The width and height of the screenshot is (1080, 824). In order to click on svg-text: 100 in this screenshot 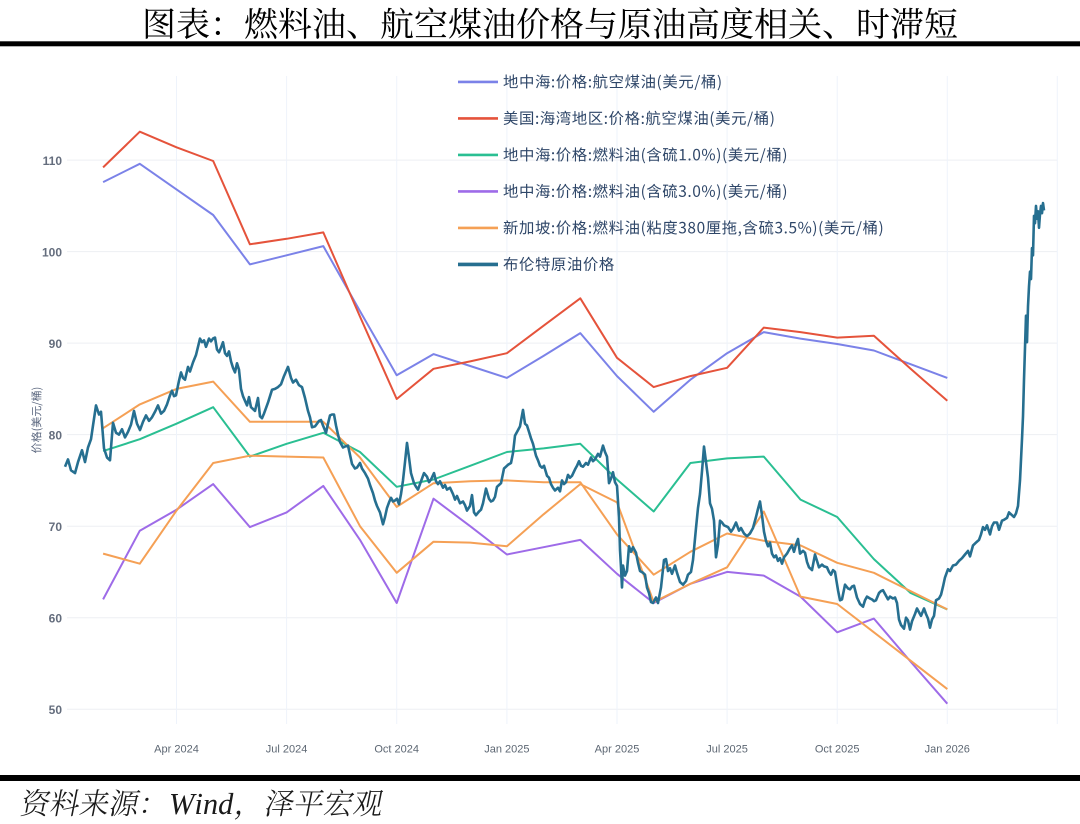, I will do `click(52, 252)`.